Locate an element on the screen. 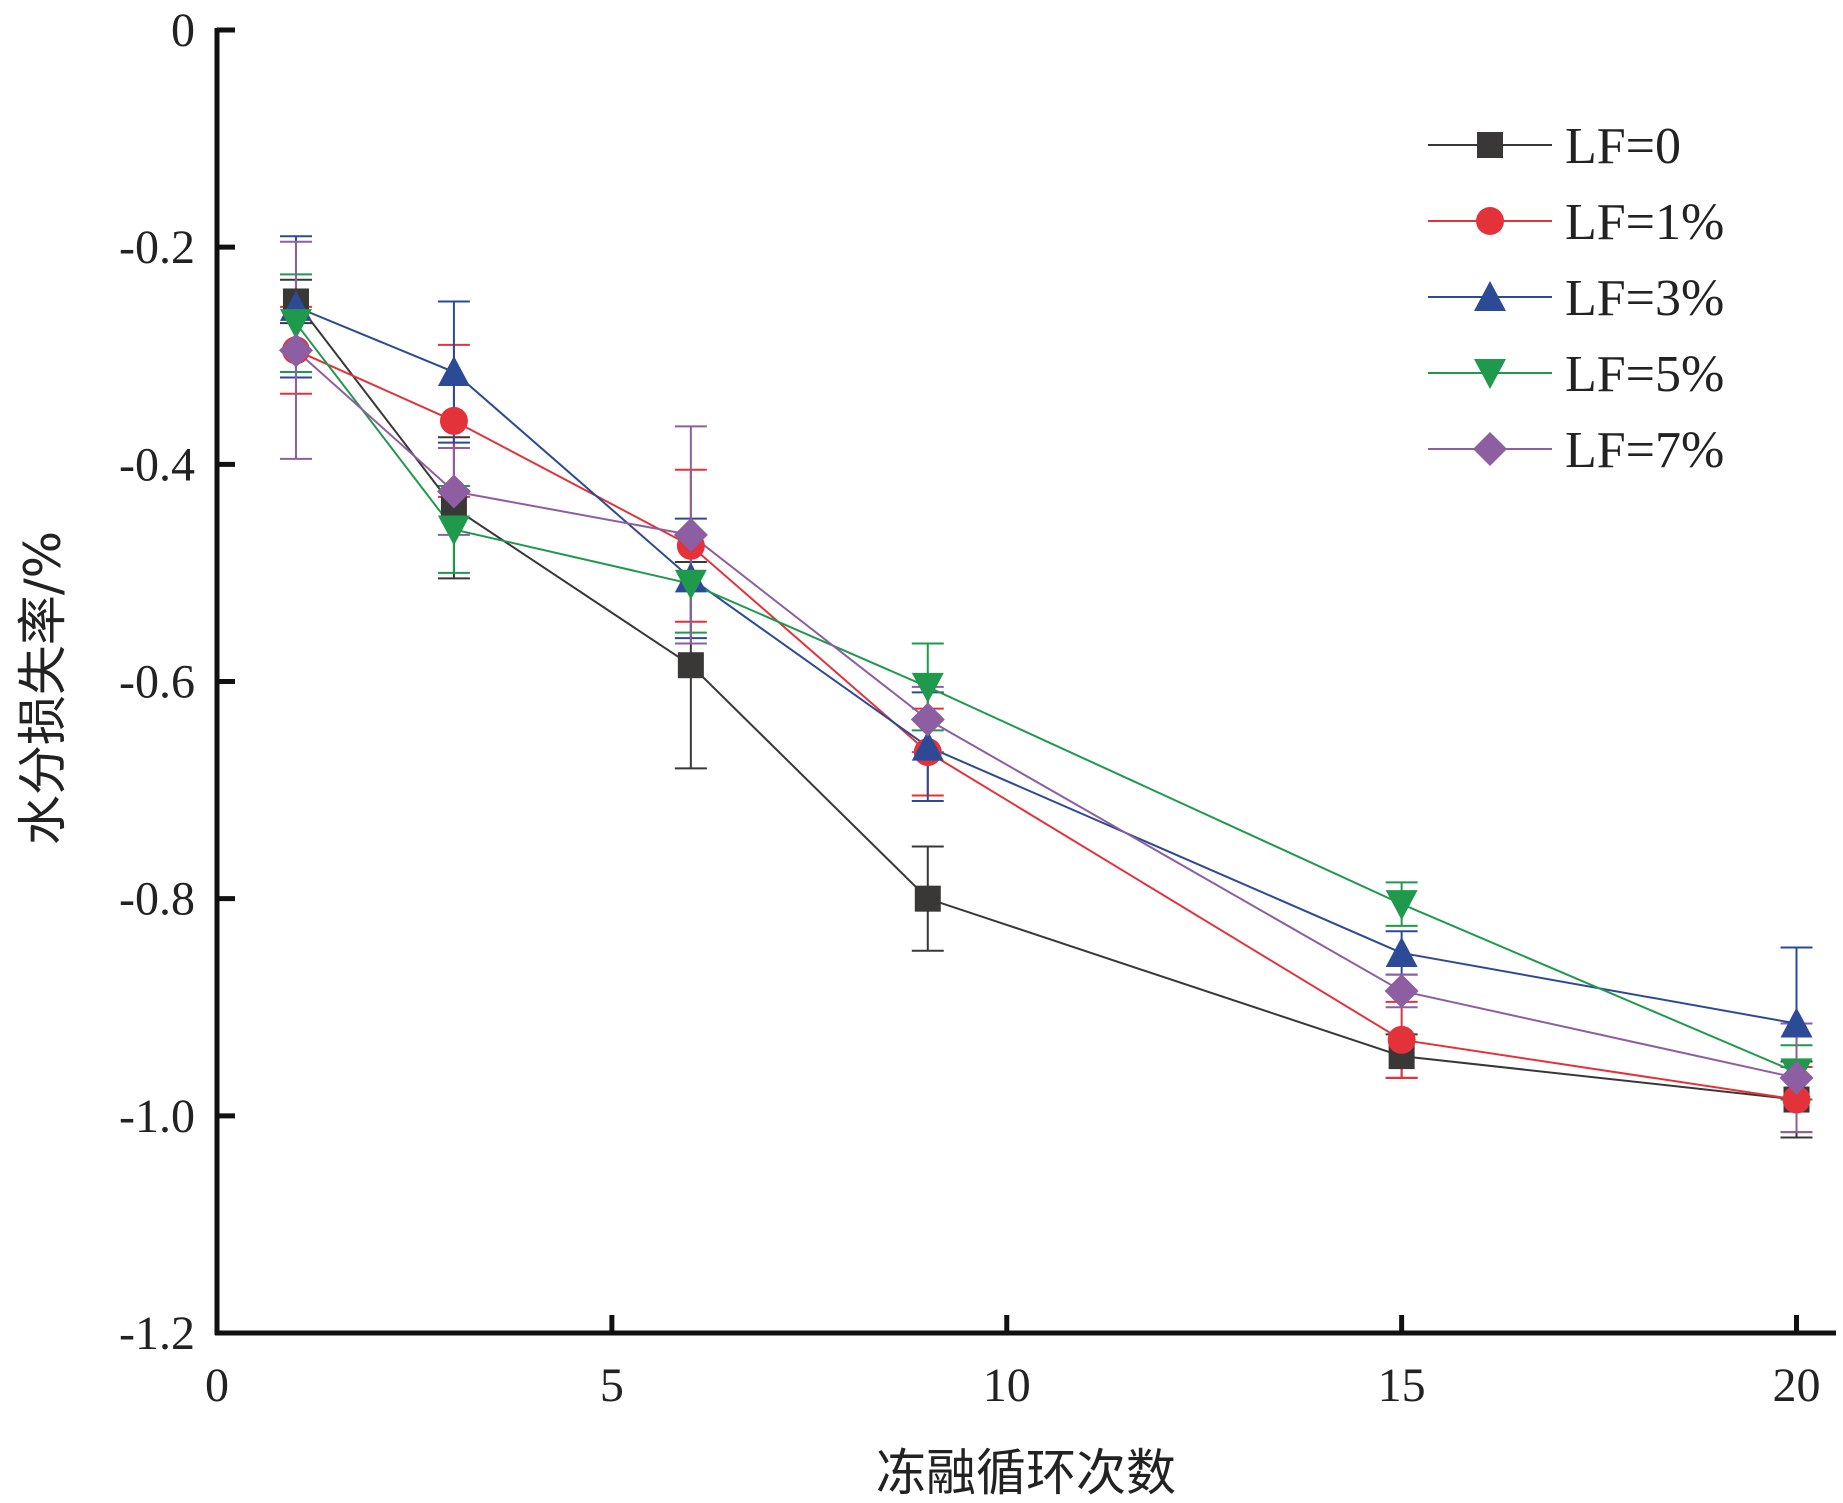  y-tick-label: -1.2 is located at coordinates (157, 1333).